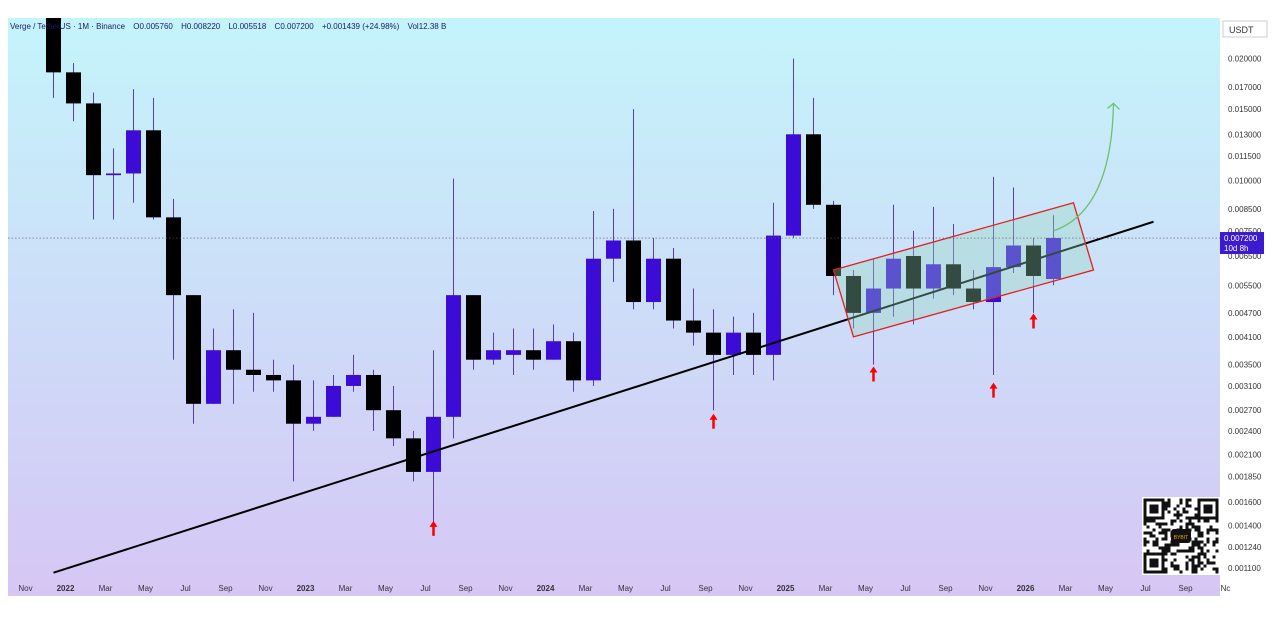 This screenshot has height=639, width=1280. What do you see at coordinates (1241, 30) in the screenshot?
I see `currency-label: USDT` at bounding box center [1241, 30].